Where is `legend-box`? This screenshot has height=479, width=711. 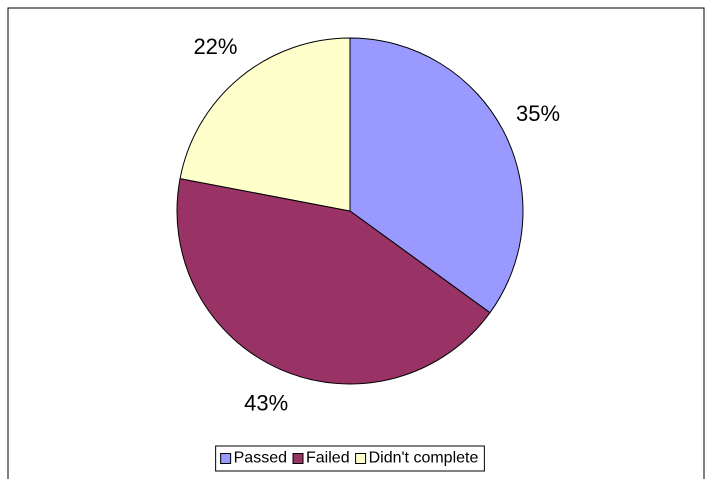
legend-box is located at coordinates (350, 458).